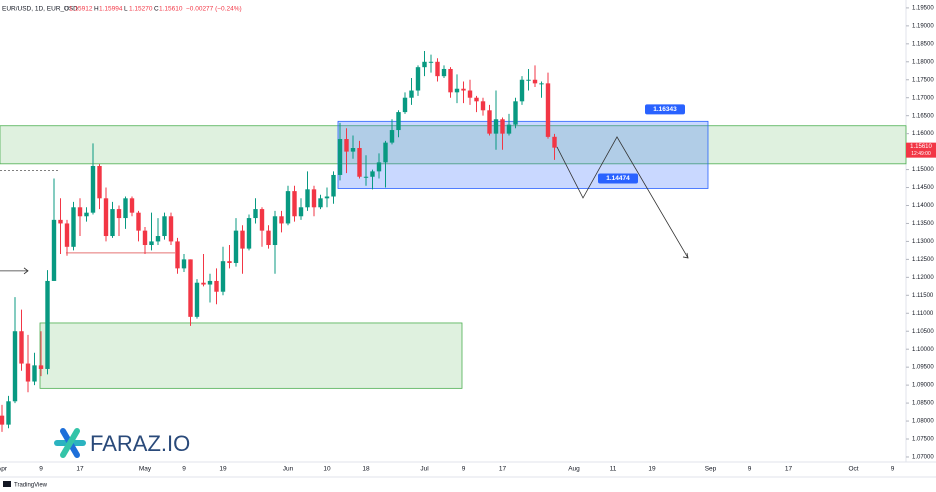 The image size is (936, 492). Describe the element at coordinates (923, 116) in the screenshot. I see `y-tick-label: 1.16500` at that location.